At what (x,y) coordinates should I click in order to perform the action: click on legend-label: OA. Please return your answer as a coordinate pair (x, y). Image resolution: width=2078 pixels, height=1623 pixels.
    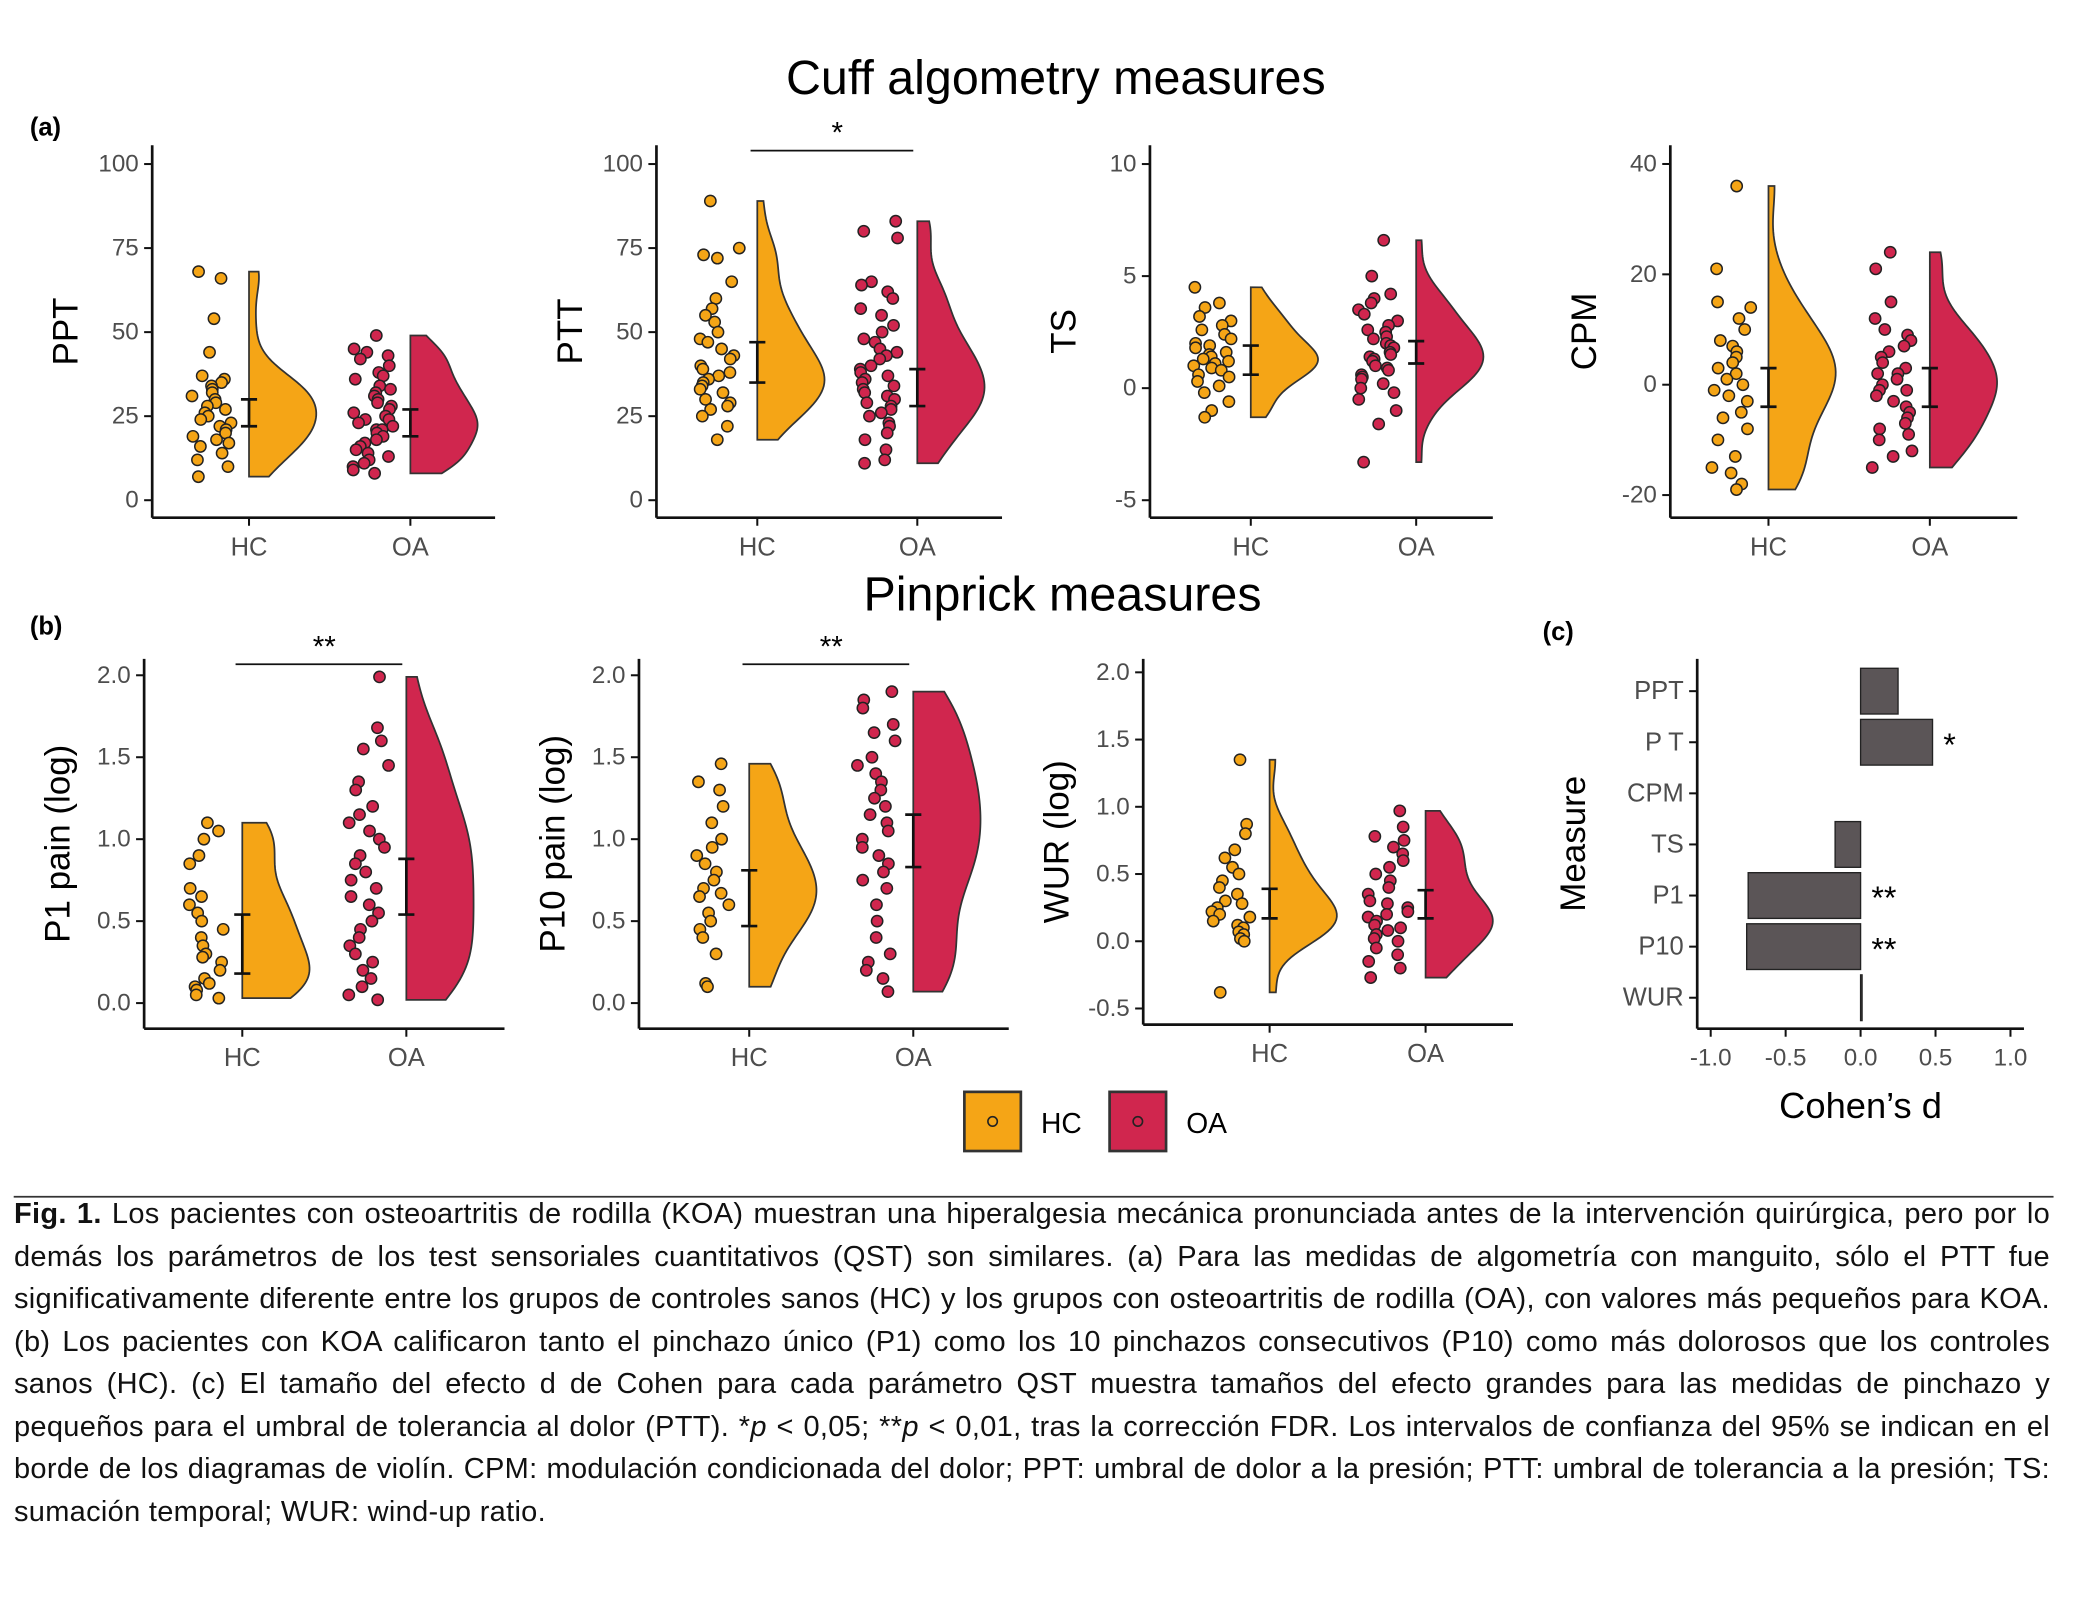
    Looking at the image, I should click on (1206, 1123).